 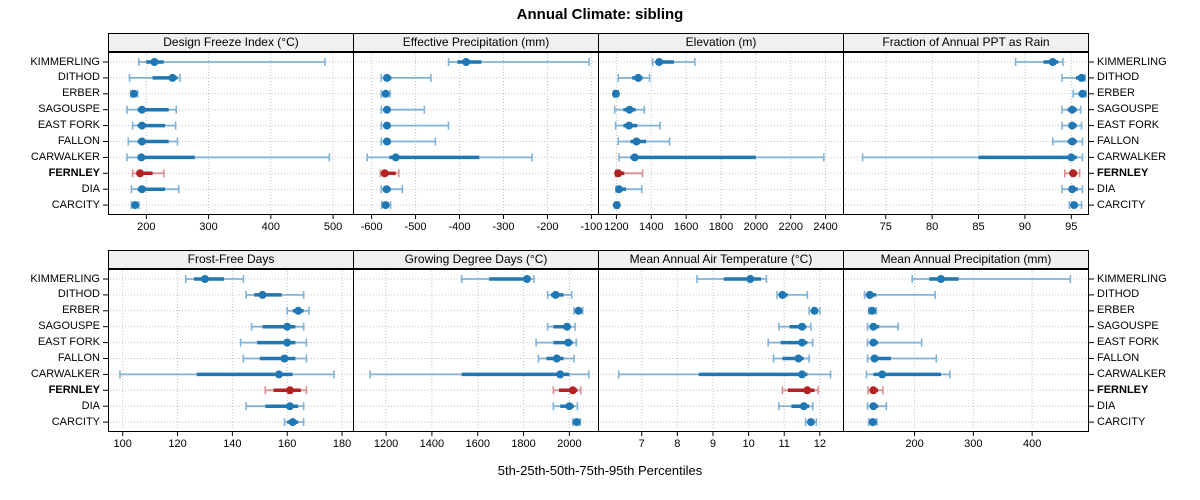 I want to click on whisker-mean-annual-air-temperature-c-carwalker, so click(x=724, y=374).